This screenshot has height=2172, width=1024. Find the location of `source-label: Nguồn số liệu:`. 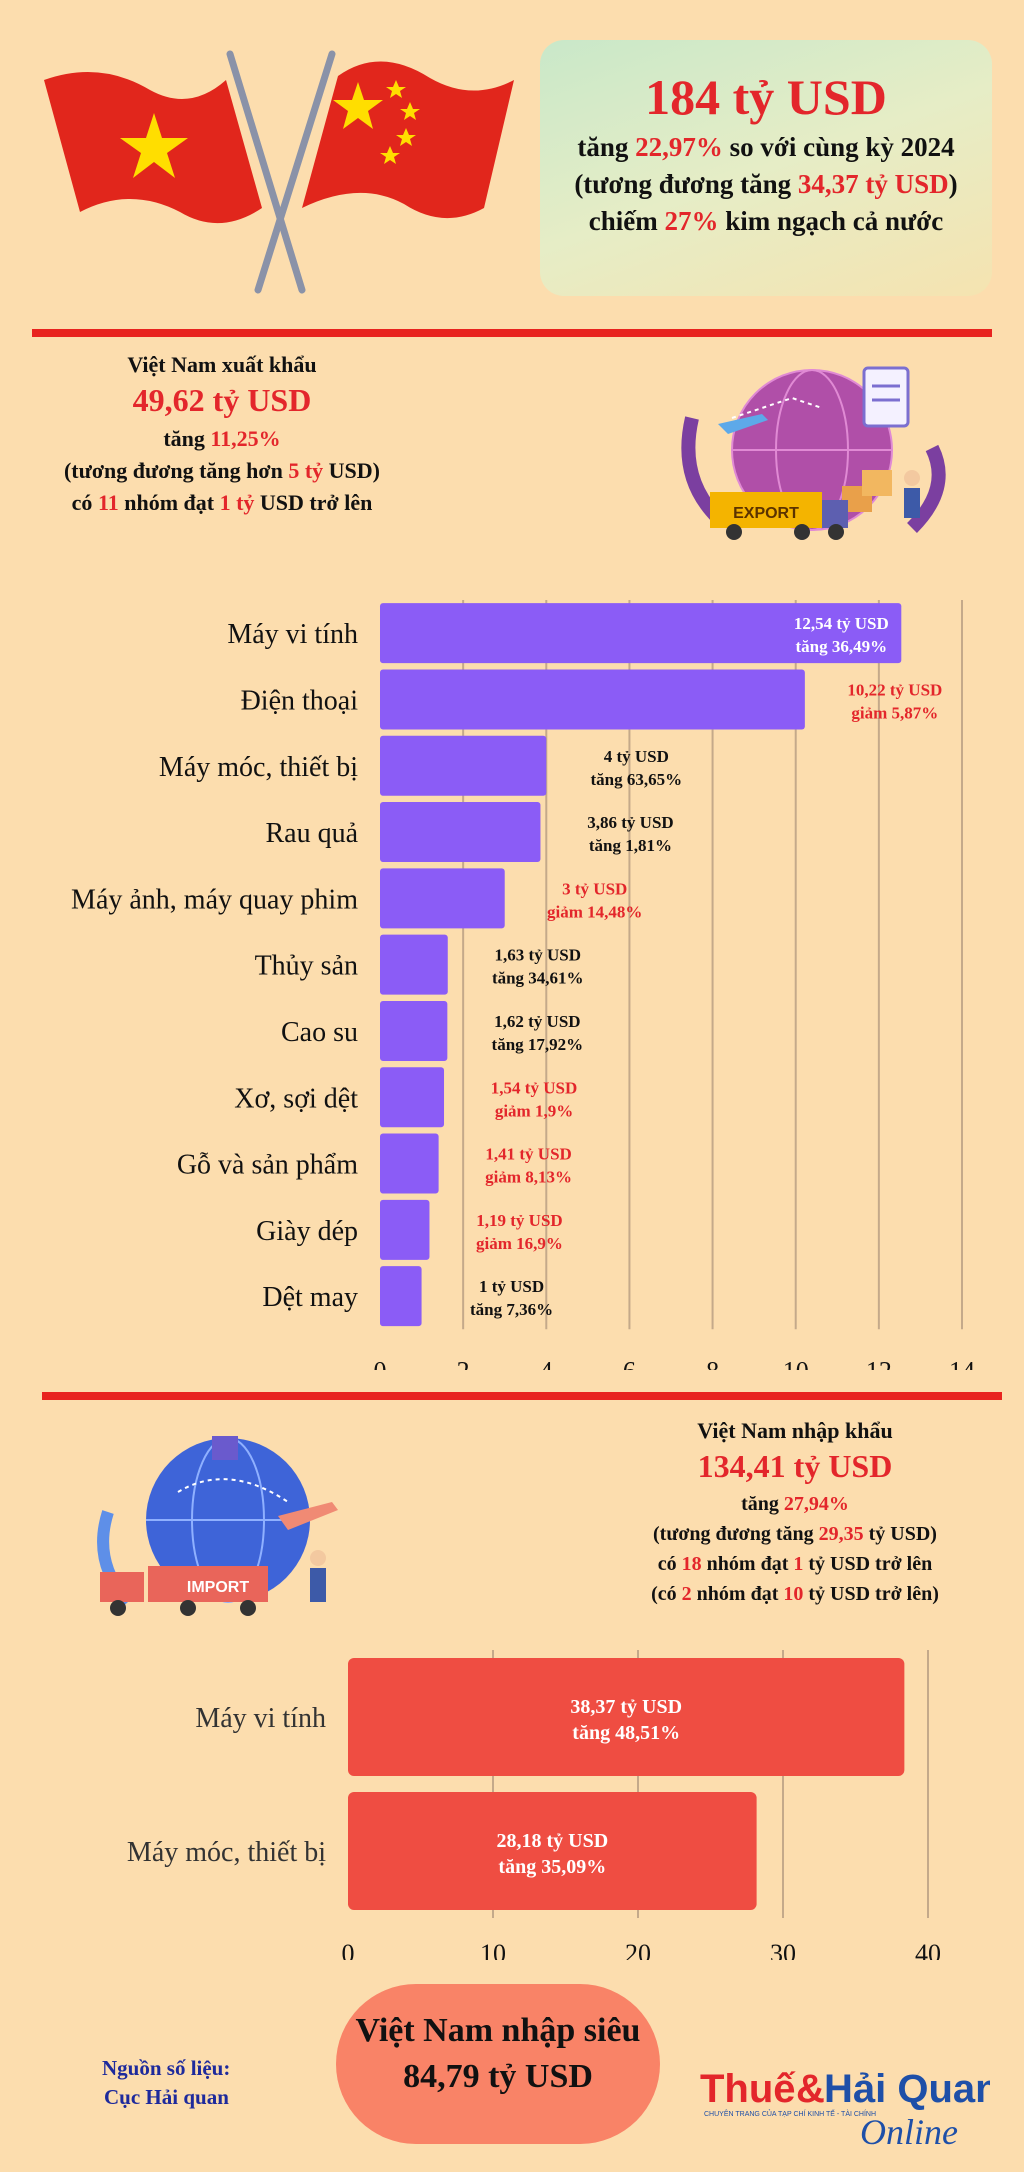

source-label: Nguồn số liệu: is located at coordinates (166, 2068).